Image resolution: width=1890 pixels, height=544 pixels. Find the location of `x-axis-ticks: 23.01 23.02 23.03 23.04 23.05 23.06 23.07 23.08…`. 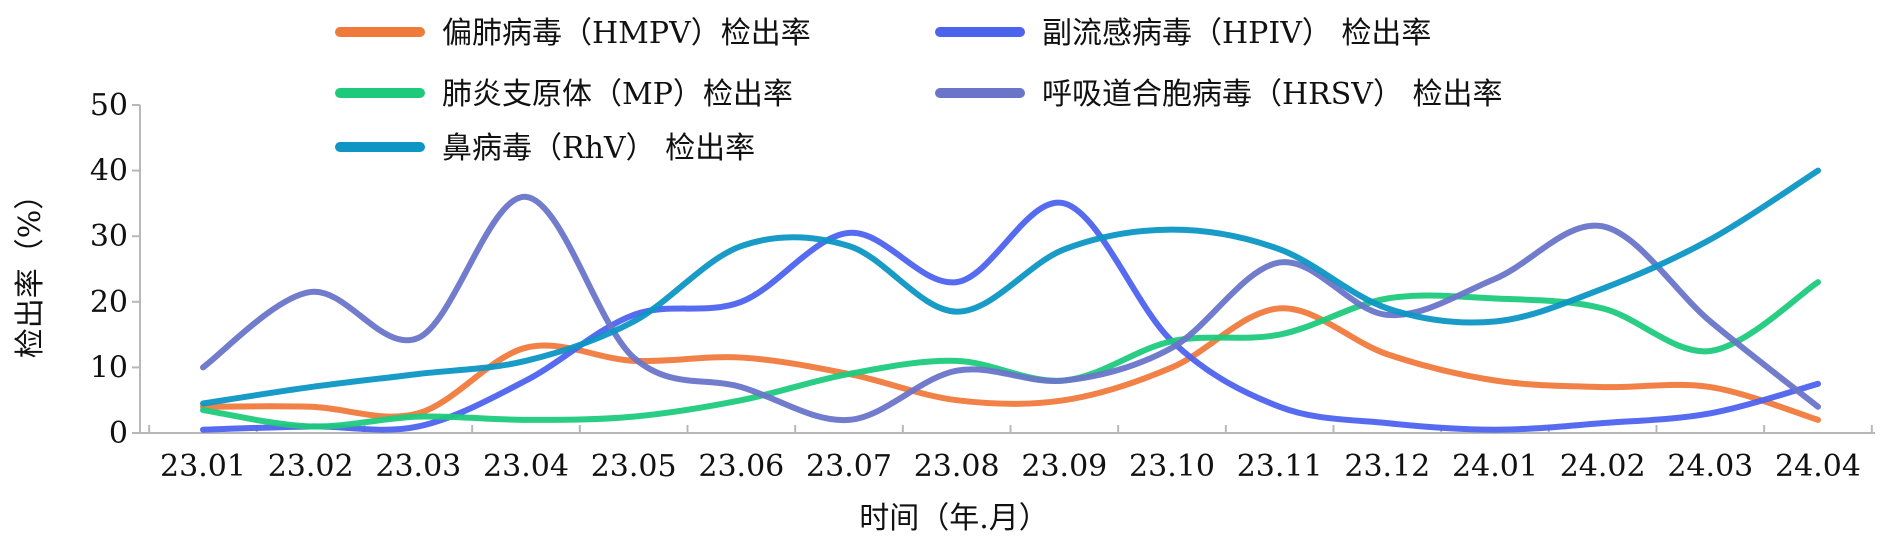

x-axis-ticks: 23.01 23.02 23.03 23.04 23.05 23.06 23.07 23.08… is located at coordinates (1010, 454).